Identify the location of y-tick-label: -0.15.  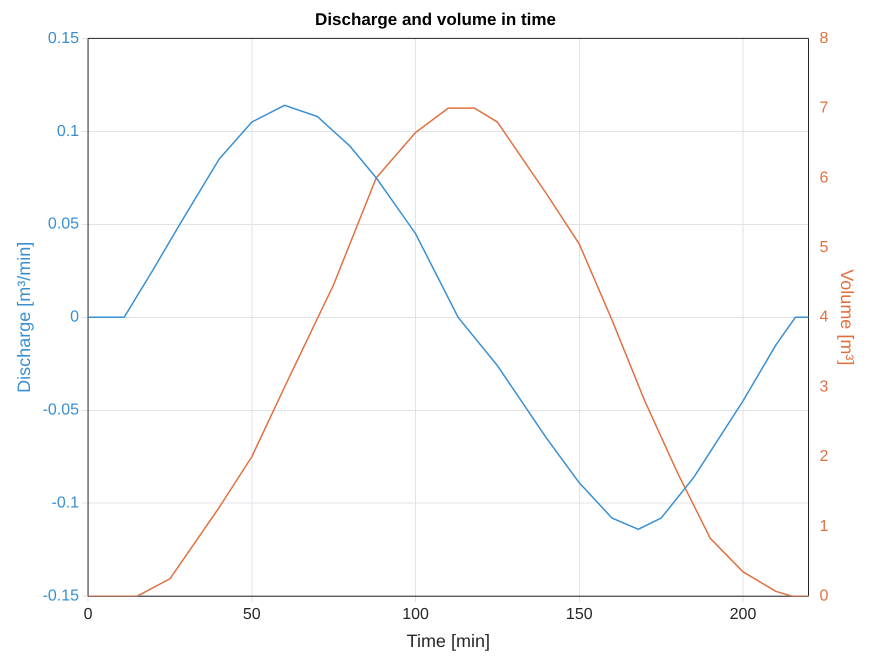
(61, 596).